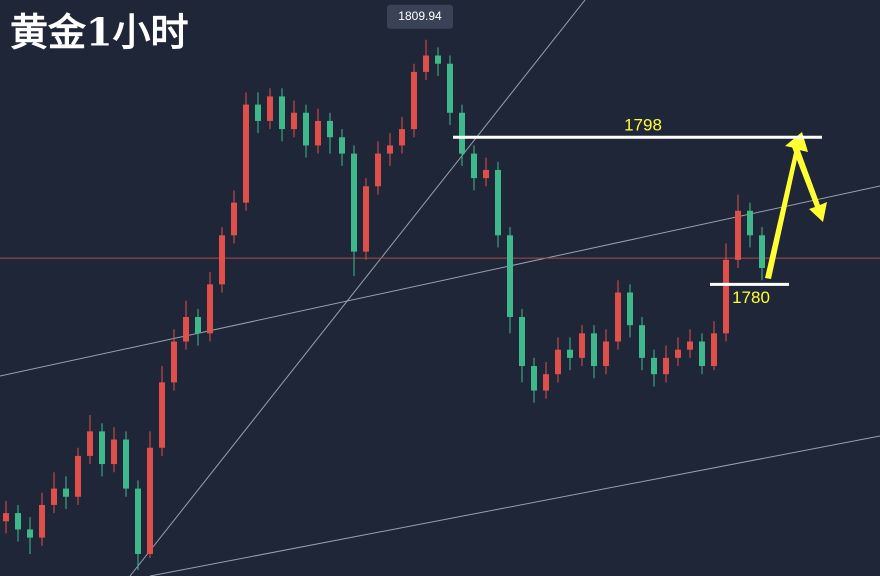 The width and height of the screenshot is (880, 576). I want to click on chart-title: 黄金1小时, so click(99, 32).